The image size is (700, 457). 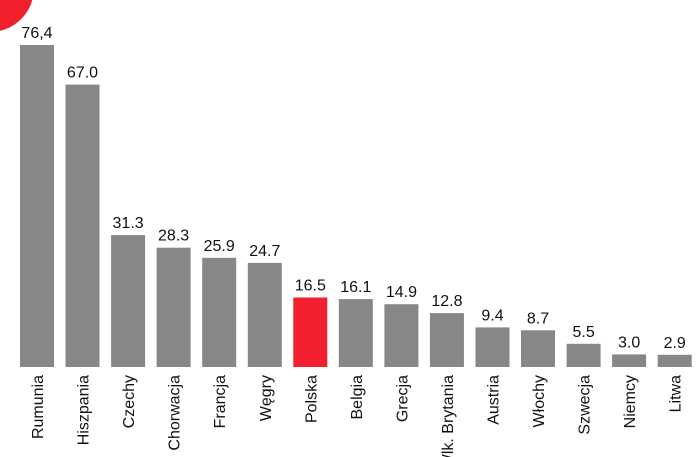 I want to click on bar-grecja, so click(x=401, y=335).